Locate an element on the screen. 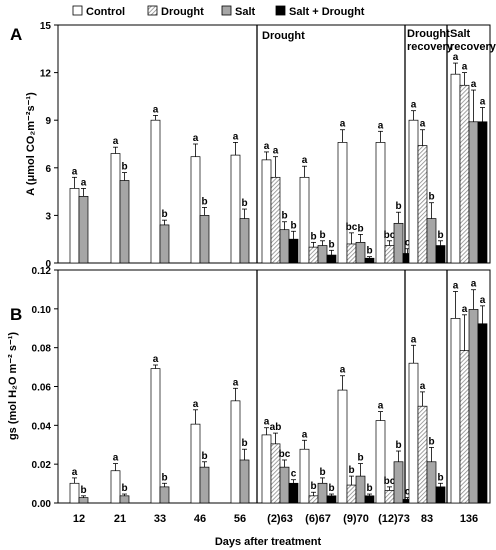 This screenshot has height=550, width=496. x-tick-label: 136 is located at coordinates (469, 519).